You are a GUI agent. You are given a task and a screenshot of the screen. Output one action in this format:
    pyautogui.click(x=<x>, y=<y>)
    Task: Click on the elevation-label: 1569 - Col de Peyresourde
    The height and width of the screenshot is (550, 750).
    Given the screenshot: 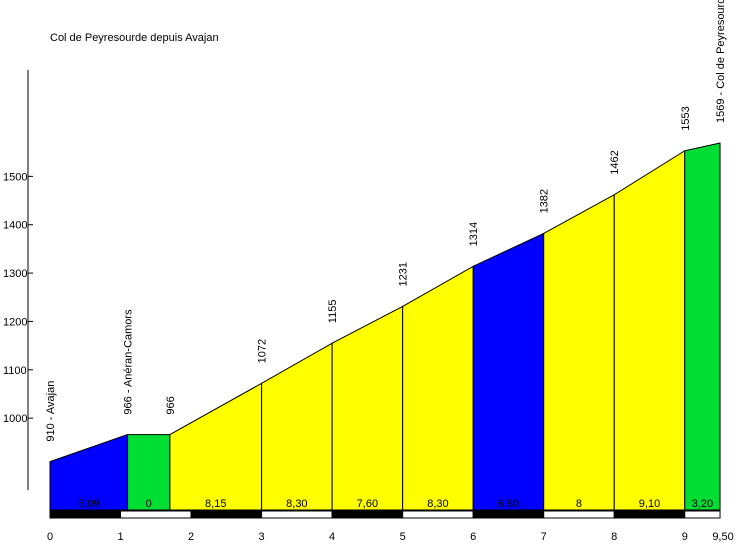 What is the action you would take?
    pyautogui.click(x=721, y=61)
    